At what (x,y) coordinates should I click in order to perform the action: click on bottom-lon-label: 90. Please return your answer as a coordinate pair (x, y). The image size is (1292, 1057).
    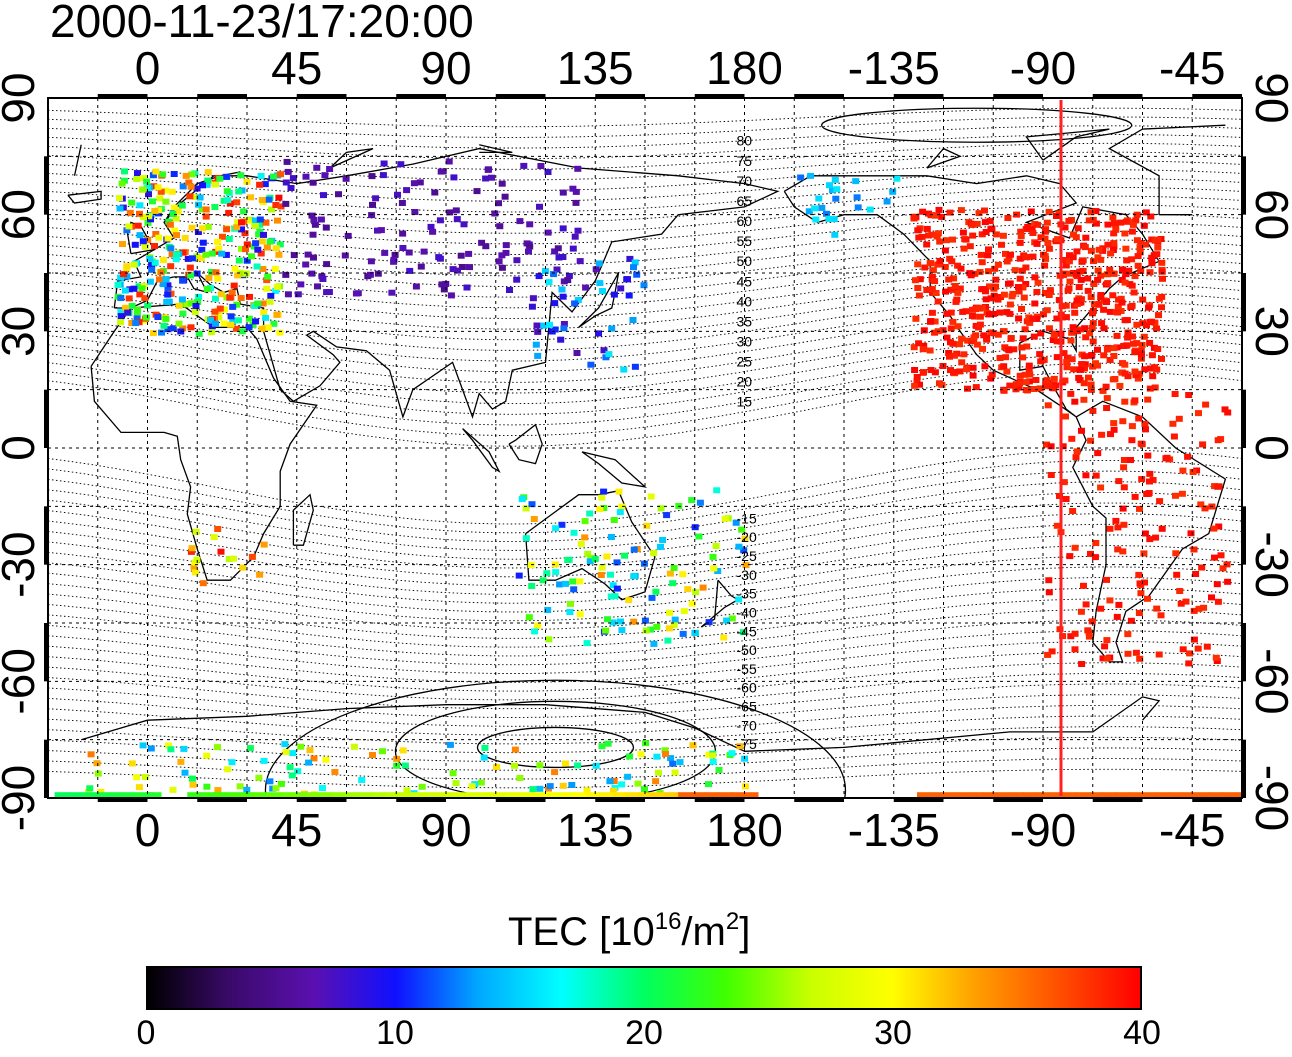
    Looking at the image, I should click on (445, 830).